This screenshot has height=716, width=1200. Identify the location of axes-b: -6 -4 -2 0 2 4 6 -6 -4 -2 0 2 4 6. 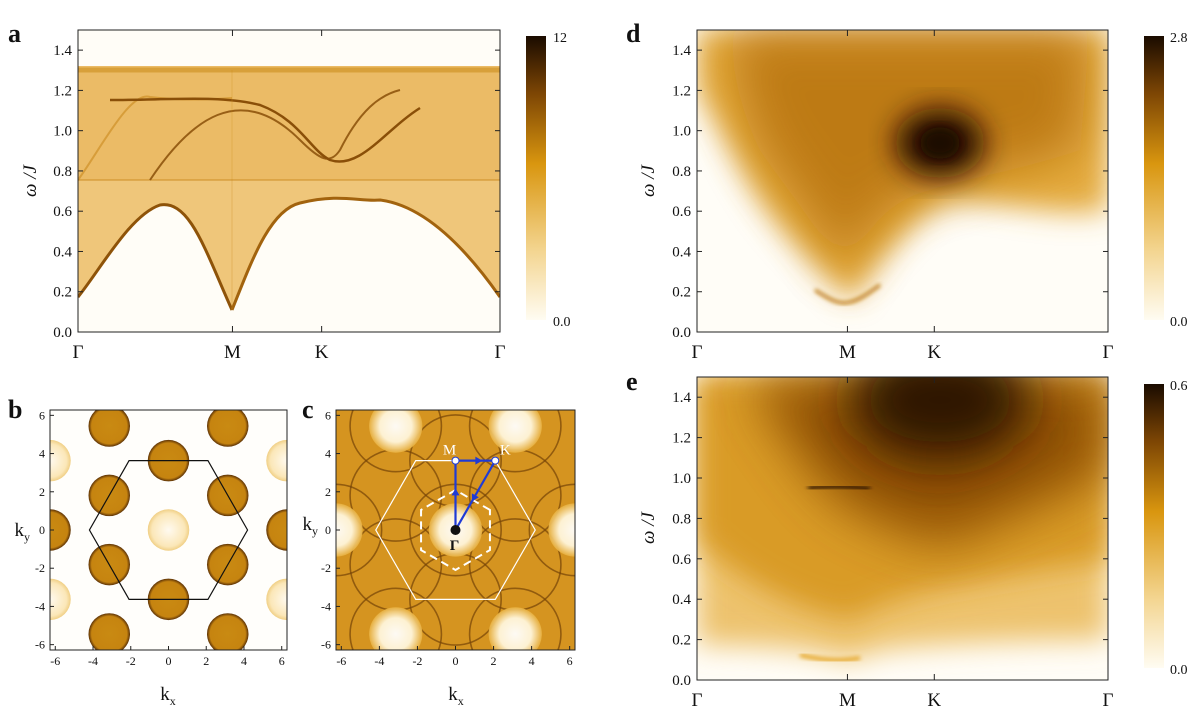
(160, 538).